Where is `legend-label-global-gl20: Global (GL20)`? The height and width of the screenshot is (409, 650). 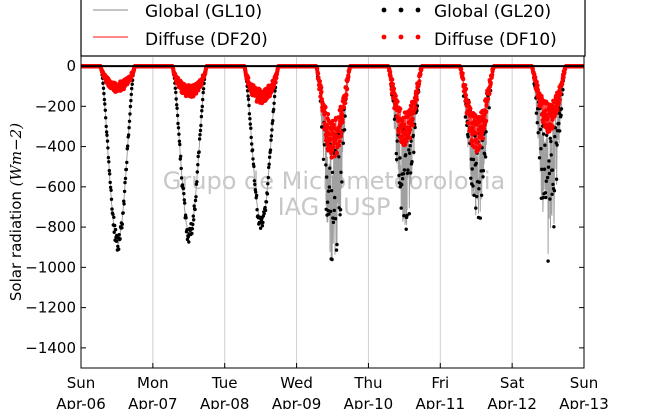 legend-label-global-gl20: Global (GL20) is located at coordinates (492, 12).